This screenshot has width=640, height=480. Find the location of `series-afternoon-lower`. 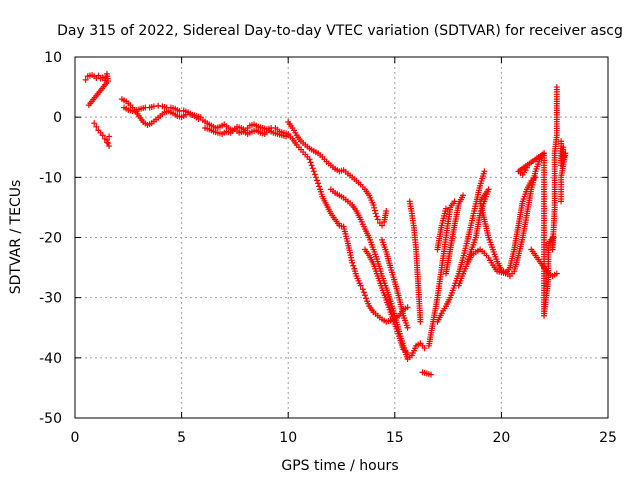

series-afternoon-lower is located at coordinates (348, 228).